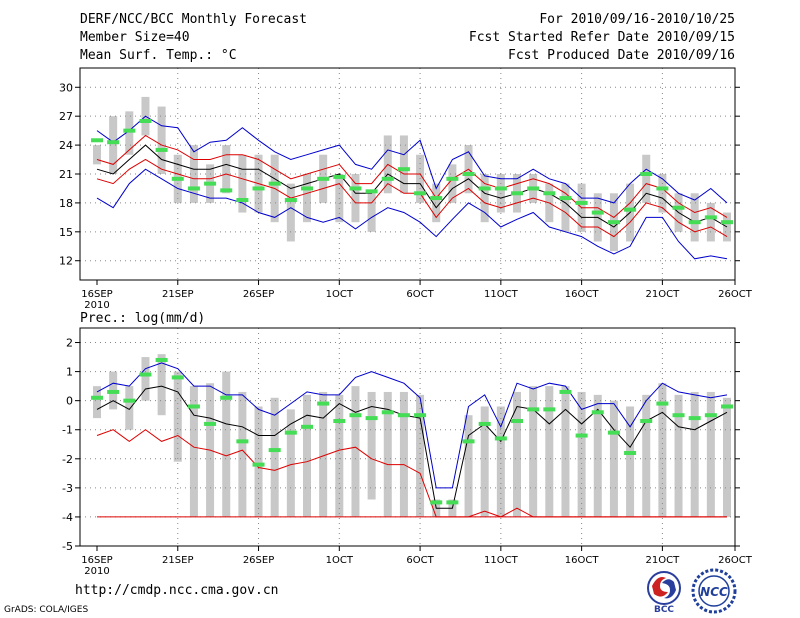 Image resolution: width=800 pixels, height=618 pixels. What do you see at coordinates (67, 546) in the screenshot?
I see `panel-2-ytick-label: -5` at bounding box center [67, 546].